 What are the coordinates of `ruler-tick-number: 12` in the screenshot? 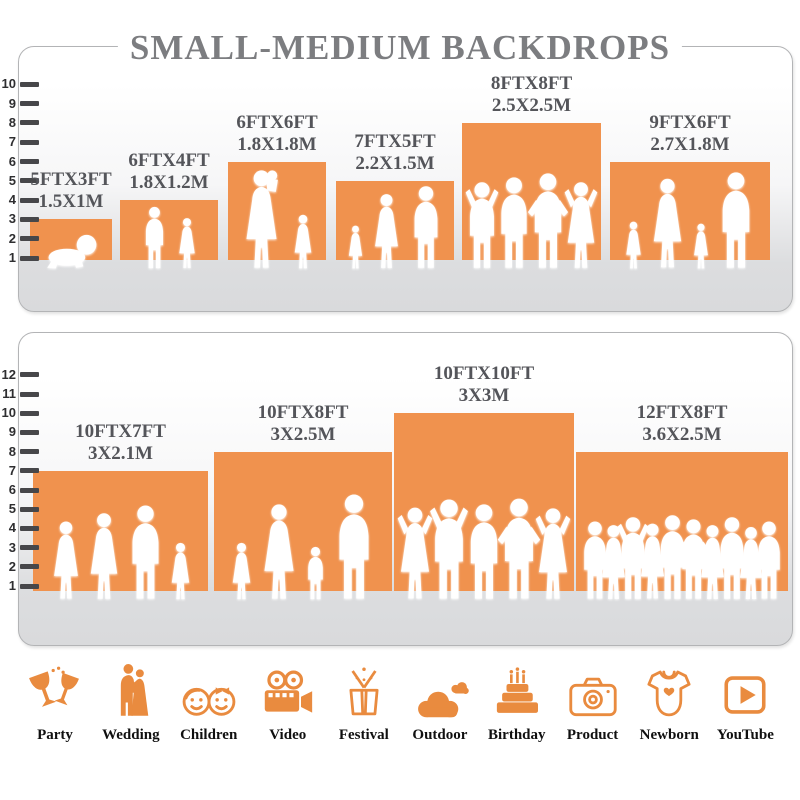 It's located at (8, 374).